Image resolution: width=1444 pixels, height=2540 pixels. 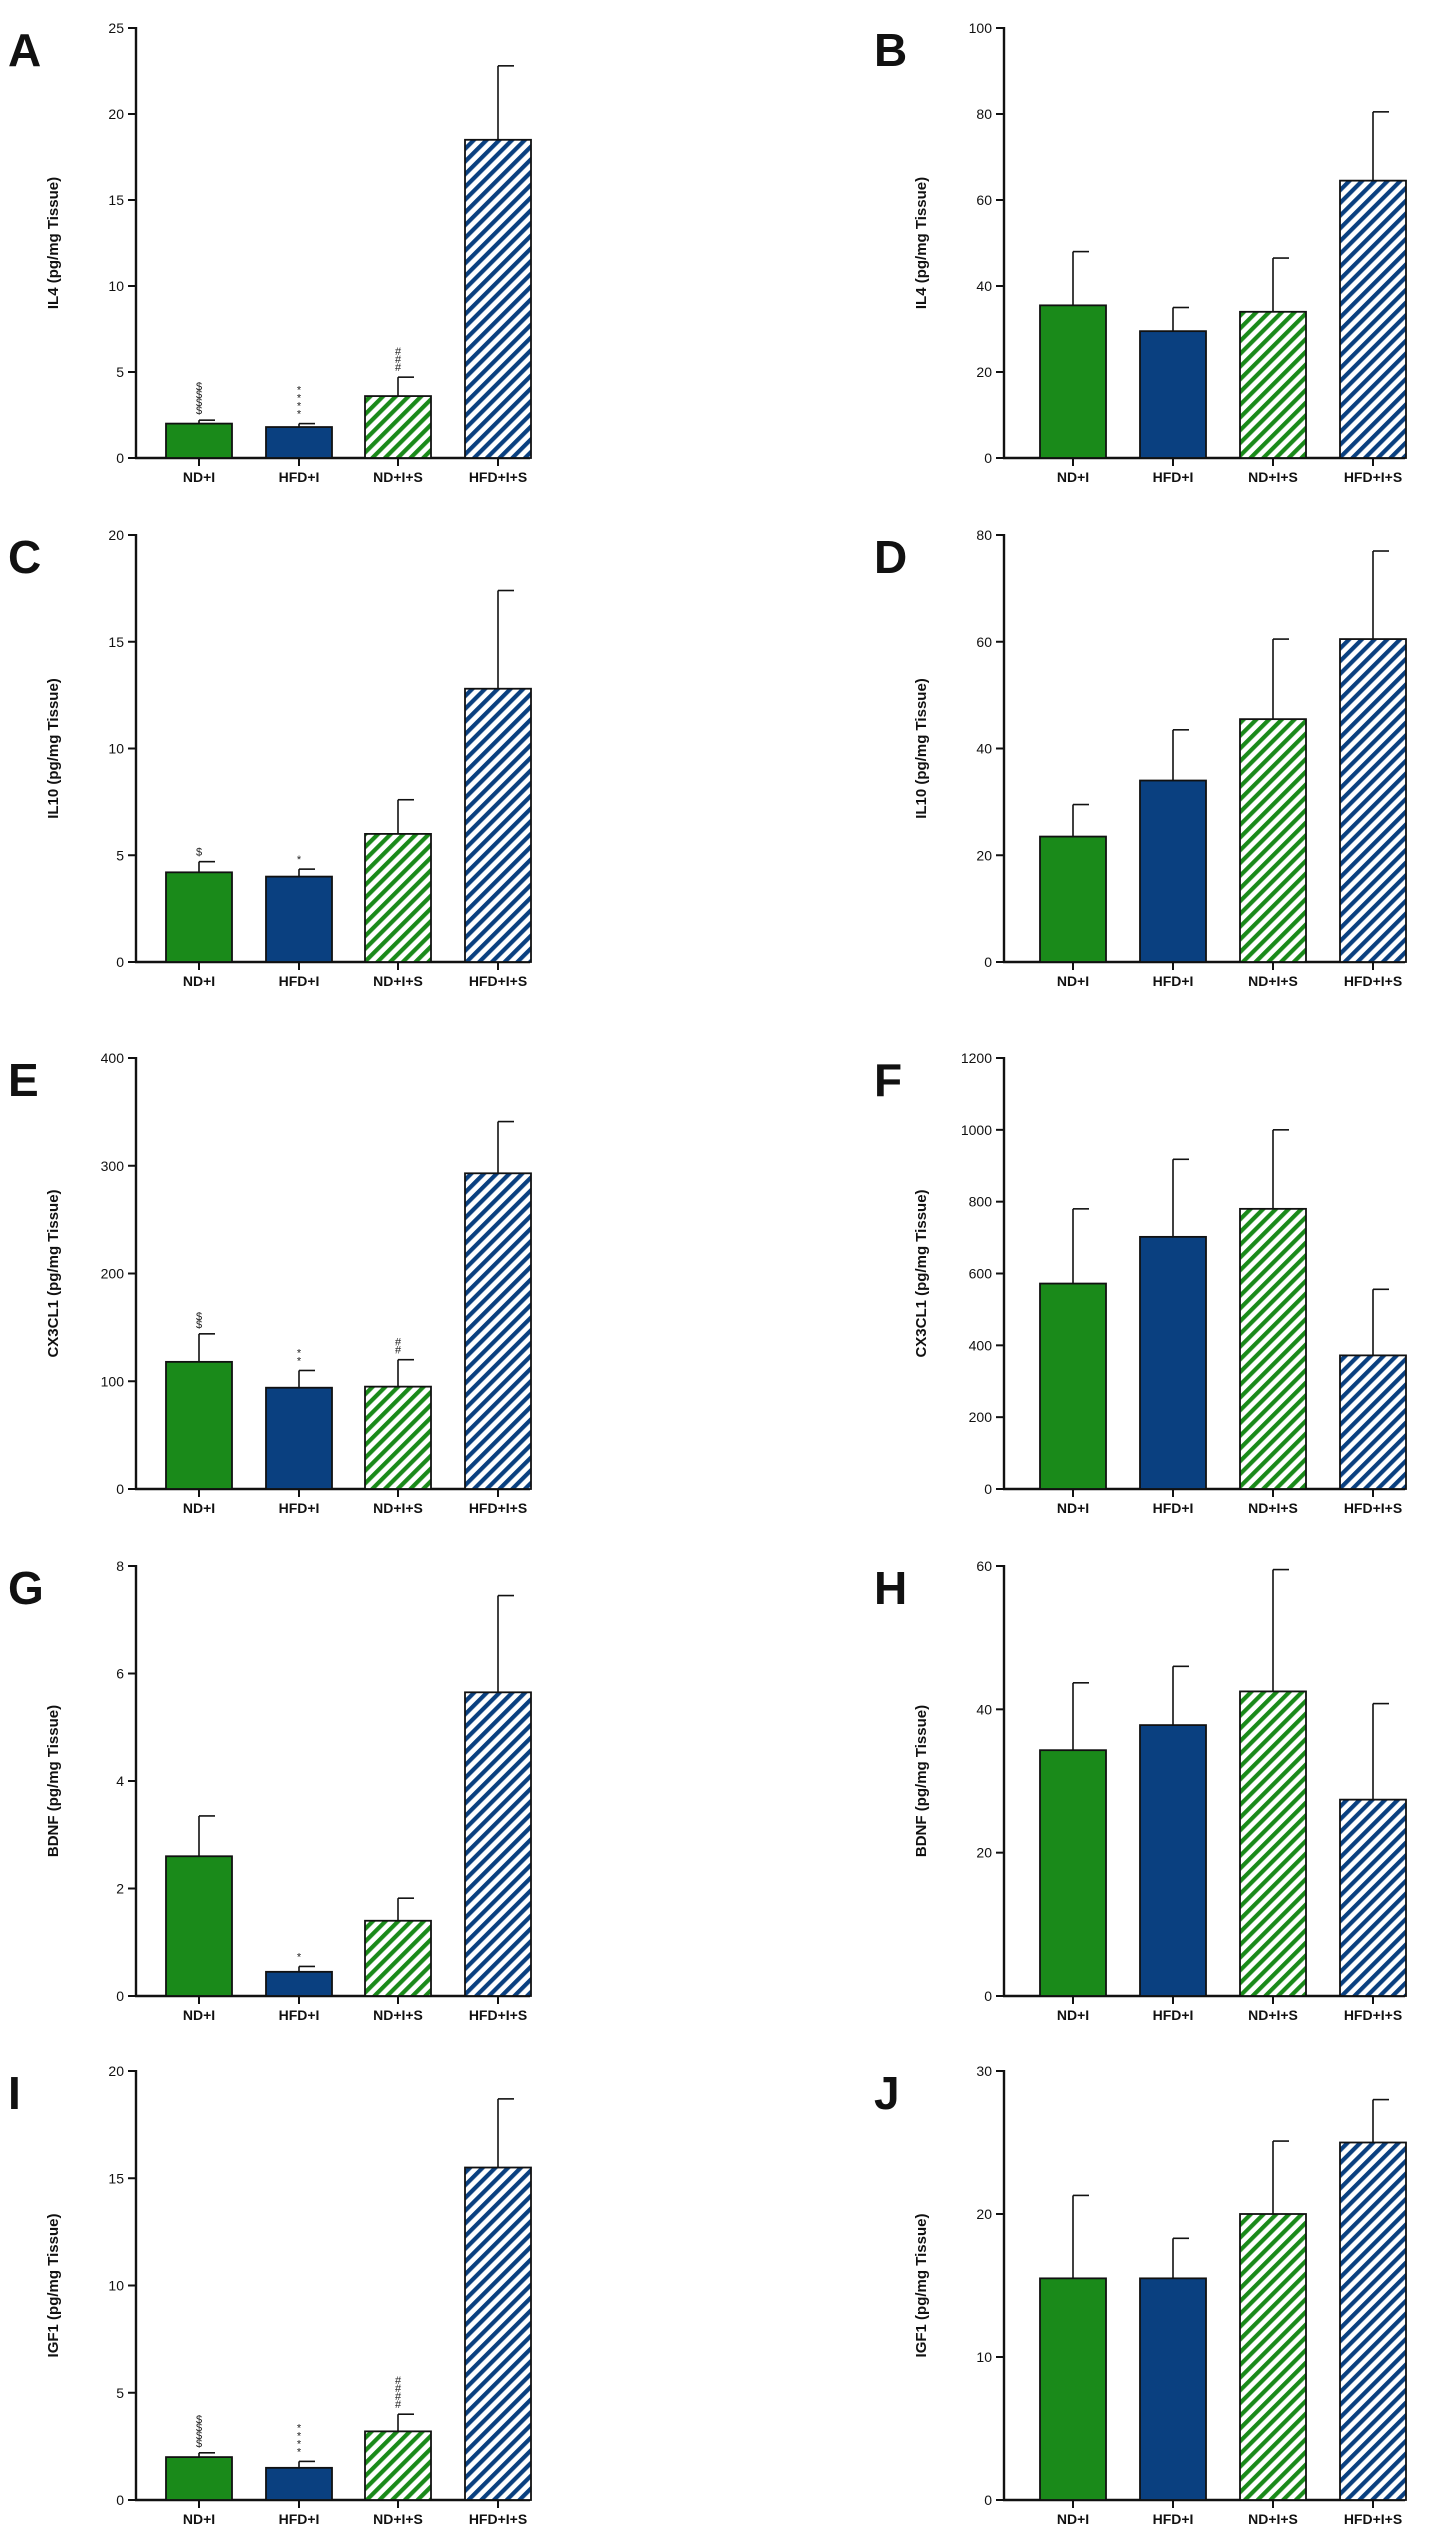 I want to click on panel-letter: F, so click(x=888, y=1080).